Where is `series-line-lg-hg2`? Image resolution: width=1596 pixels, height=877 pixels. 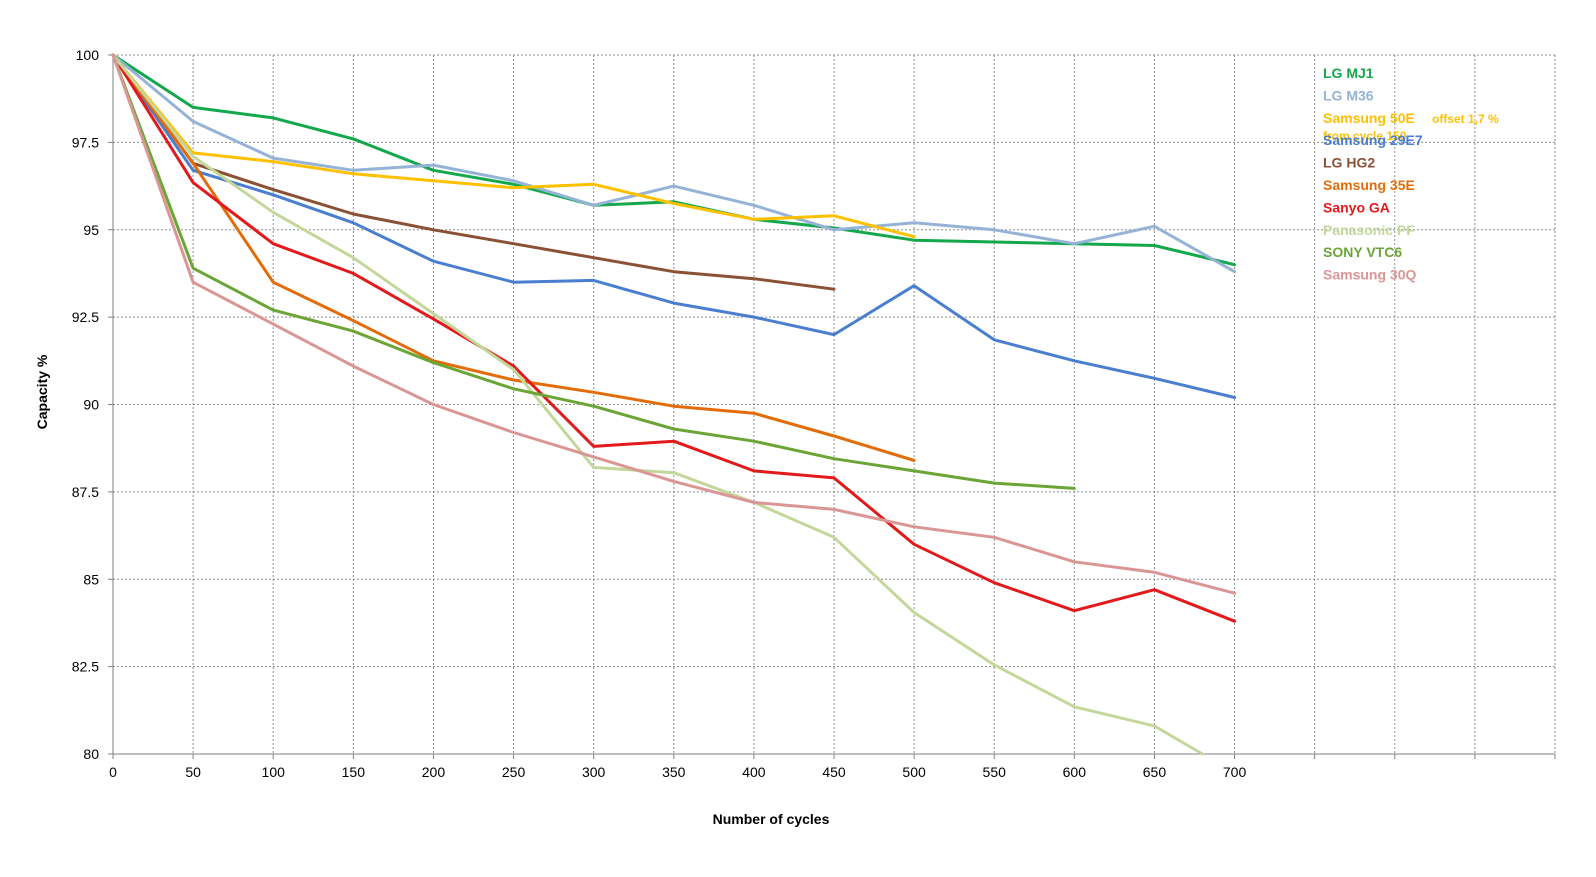 series-line-lg-hg2 is located at coordinates (473, 172).